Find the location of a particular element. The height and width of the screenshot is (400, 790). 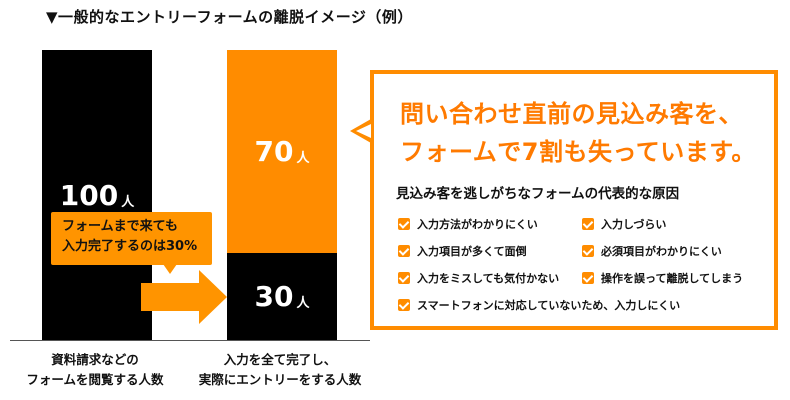

reason-item: 入力しづらい is located at coordinates (624, 224).